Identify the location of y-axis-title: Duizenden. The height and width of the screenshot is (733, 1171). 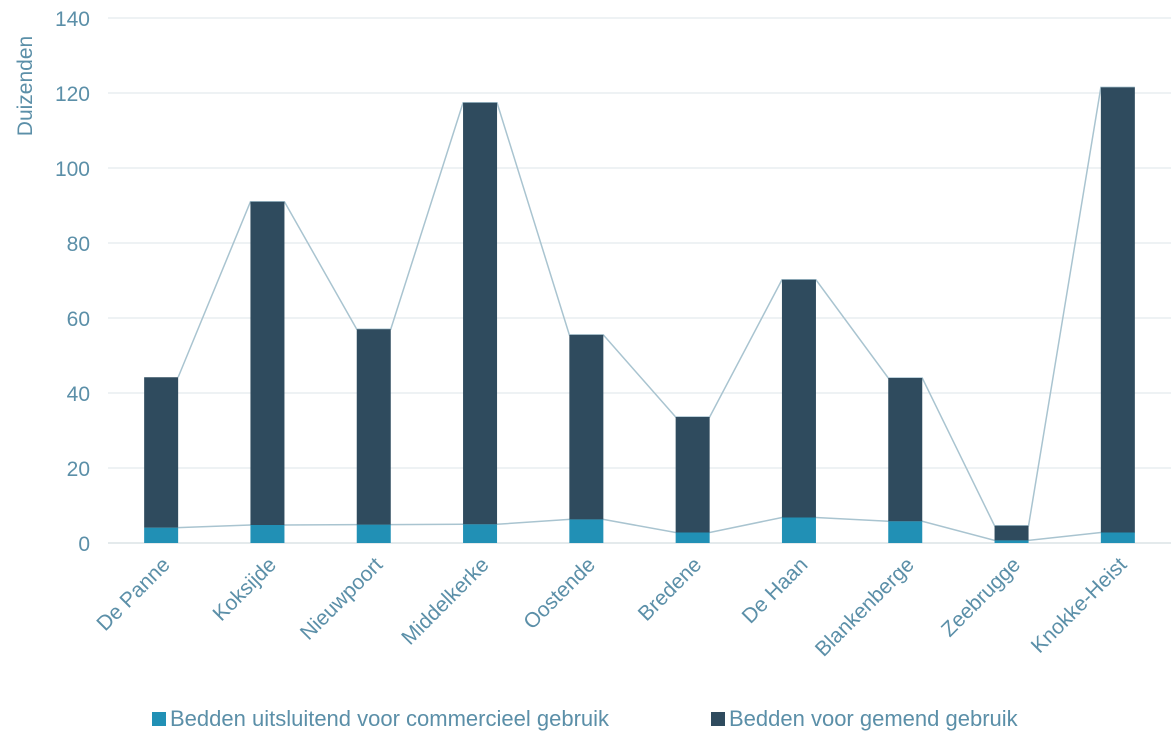
(25, 86).